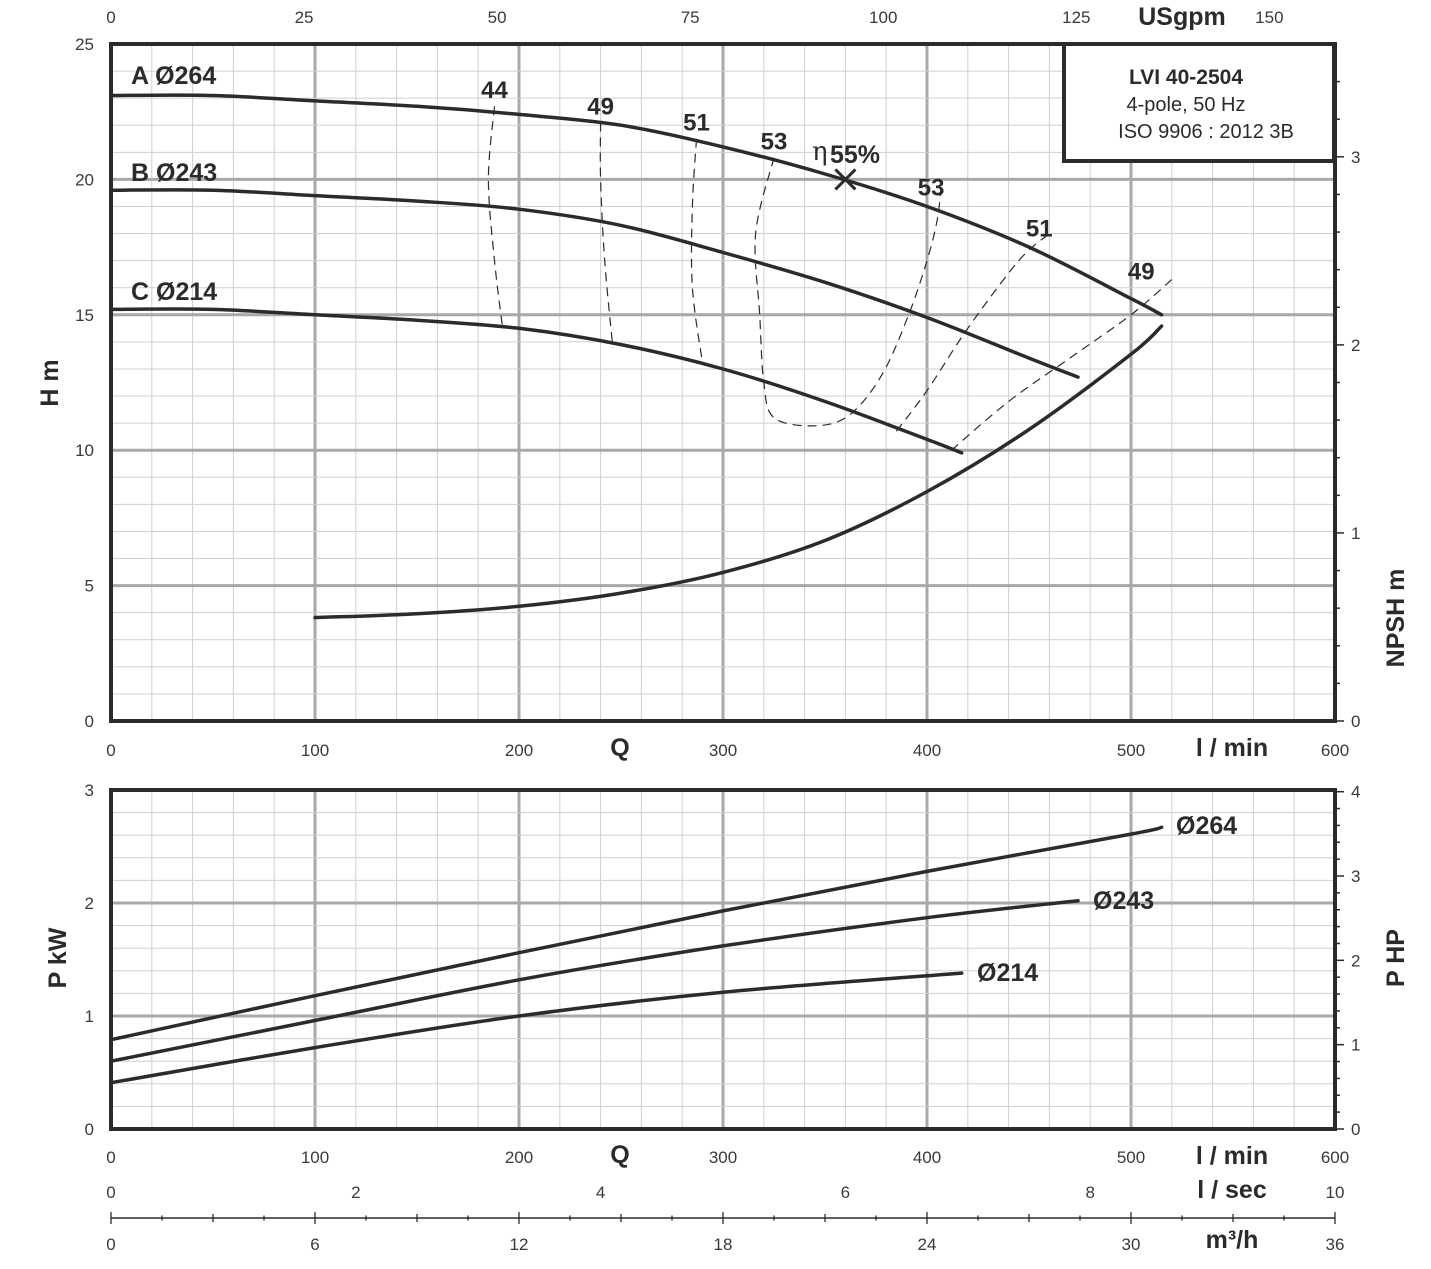  Describe the element at coordinates (845, 179) in the screenshot. I see `bep-marker` at that location.